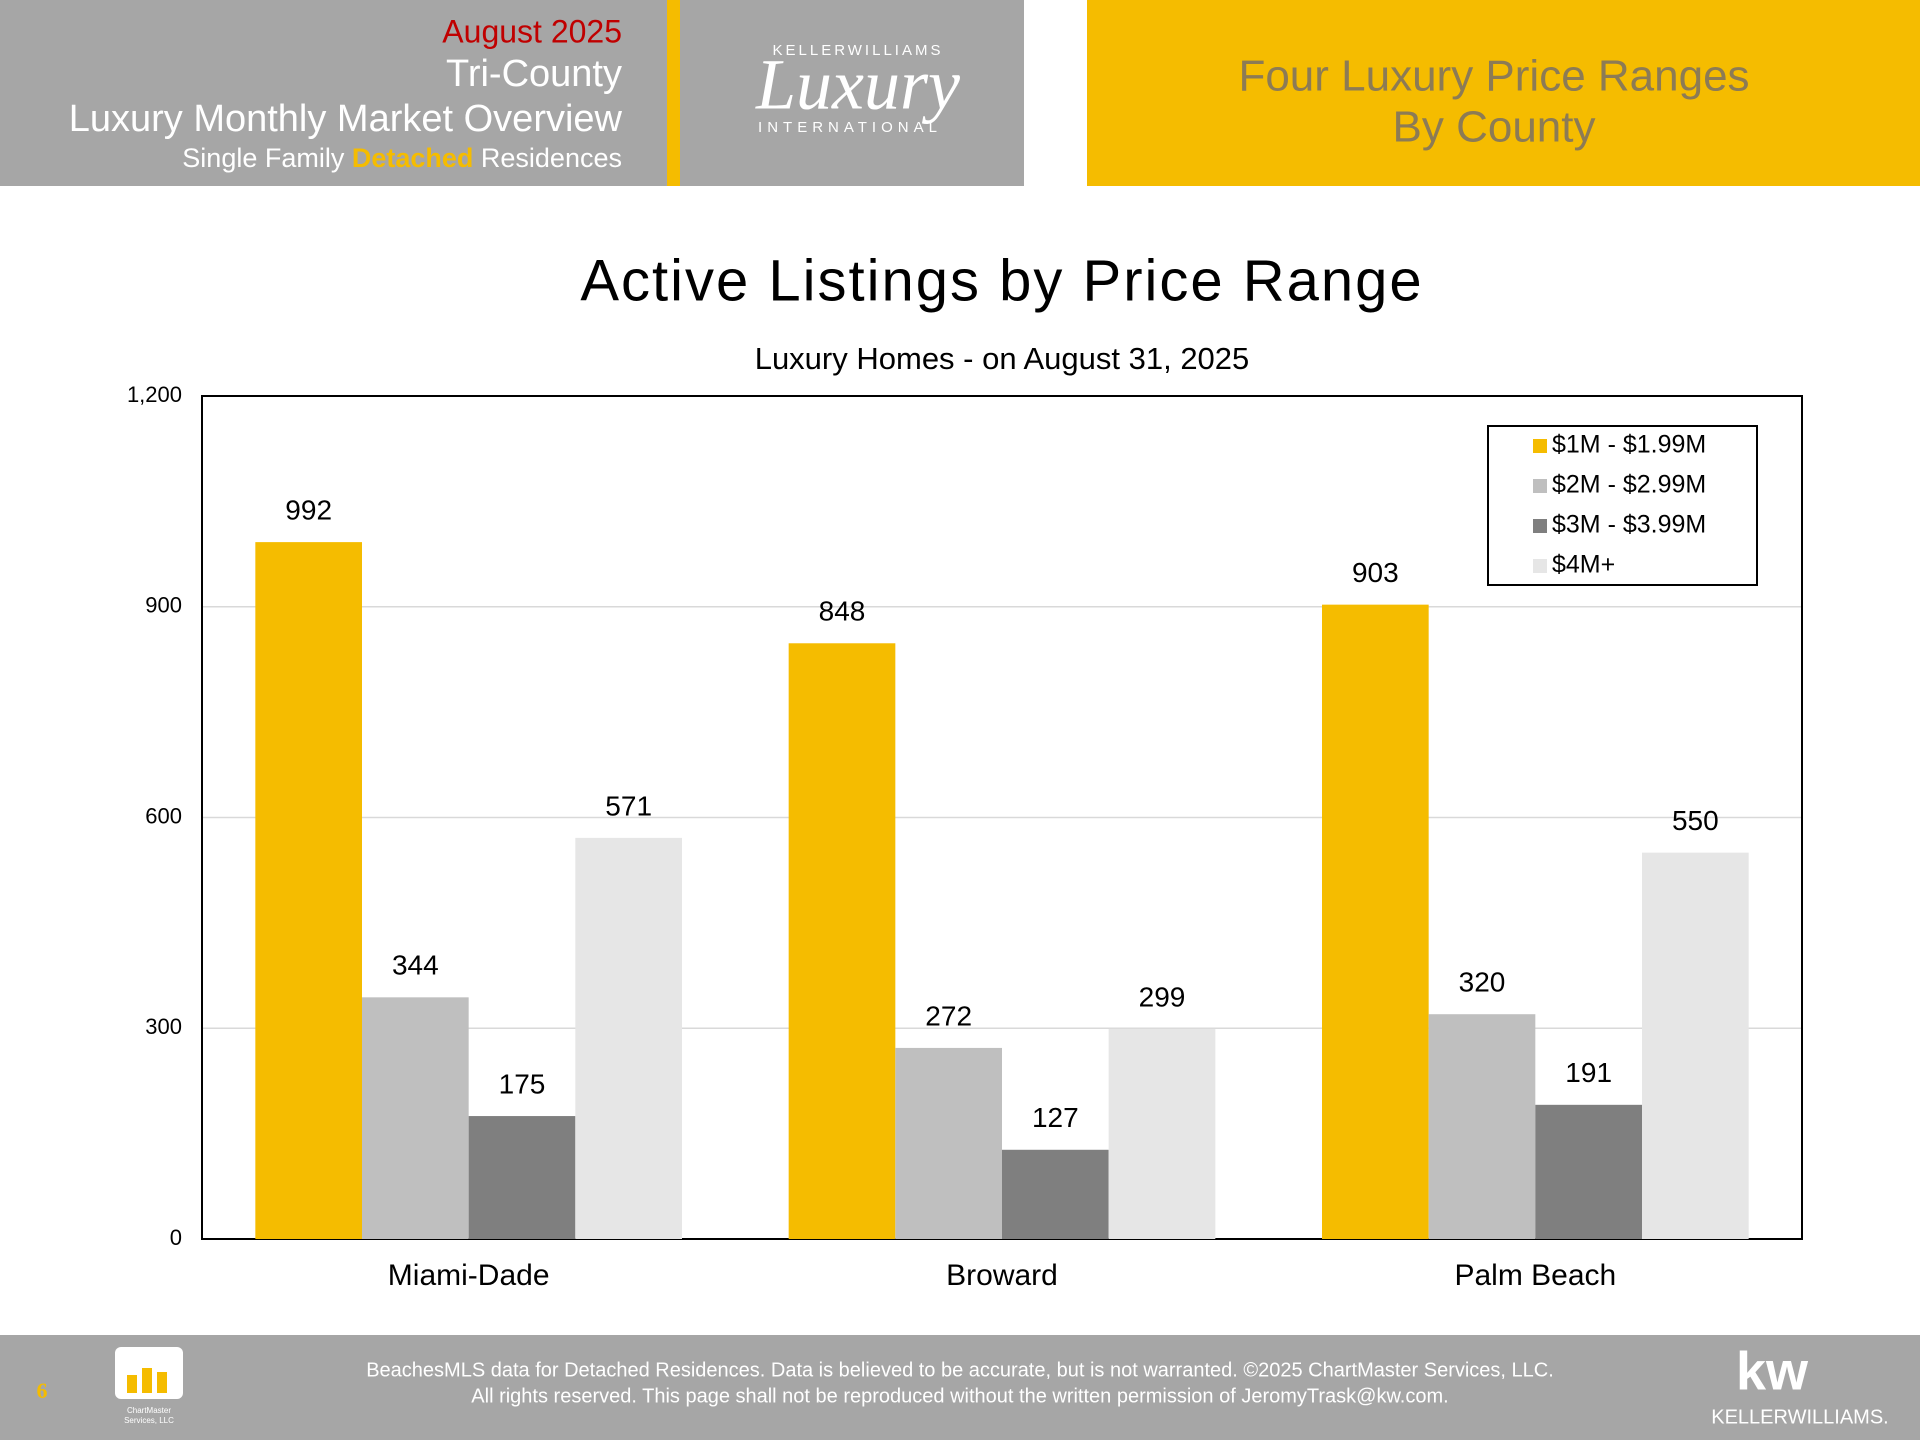 The image size is (1920, 1440). I want to click on data-label: 272, so click(948, 1015).